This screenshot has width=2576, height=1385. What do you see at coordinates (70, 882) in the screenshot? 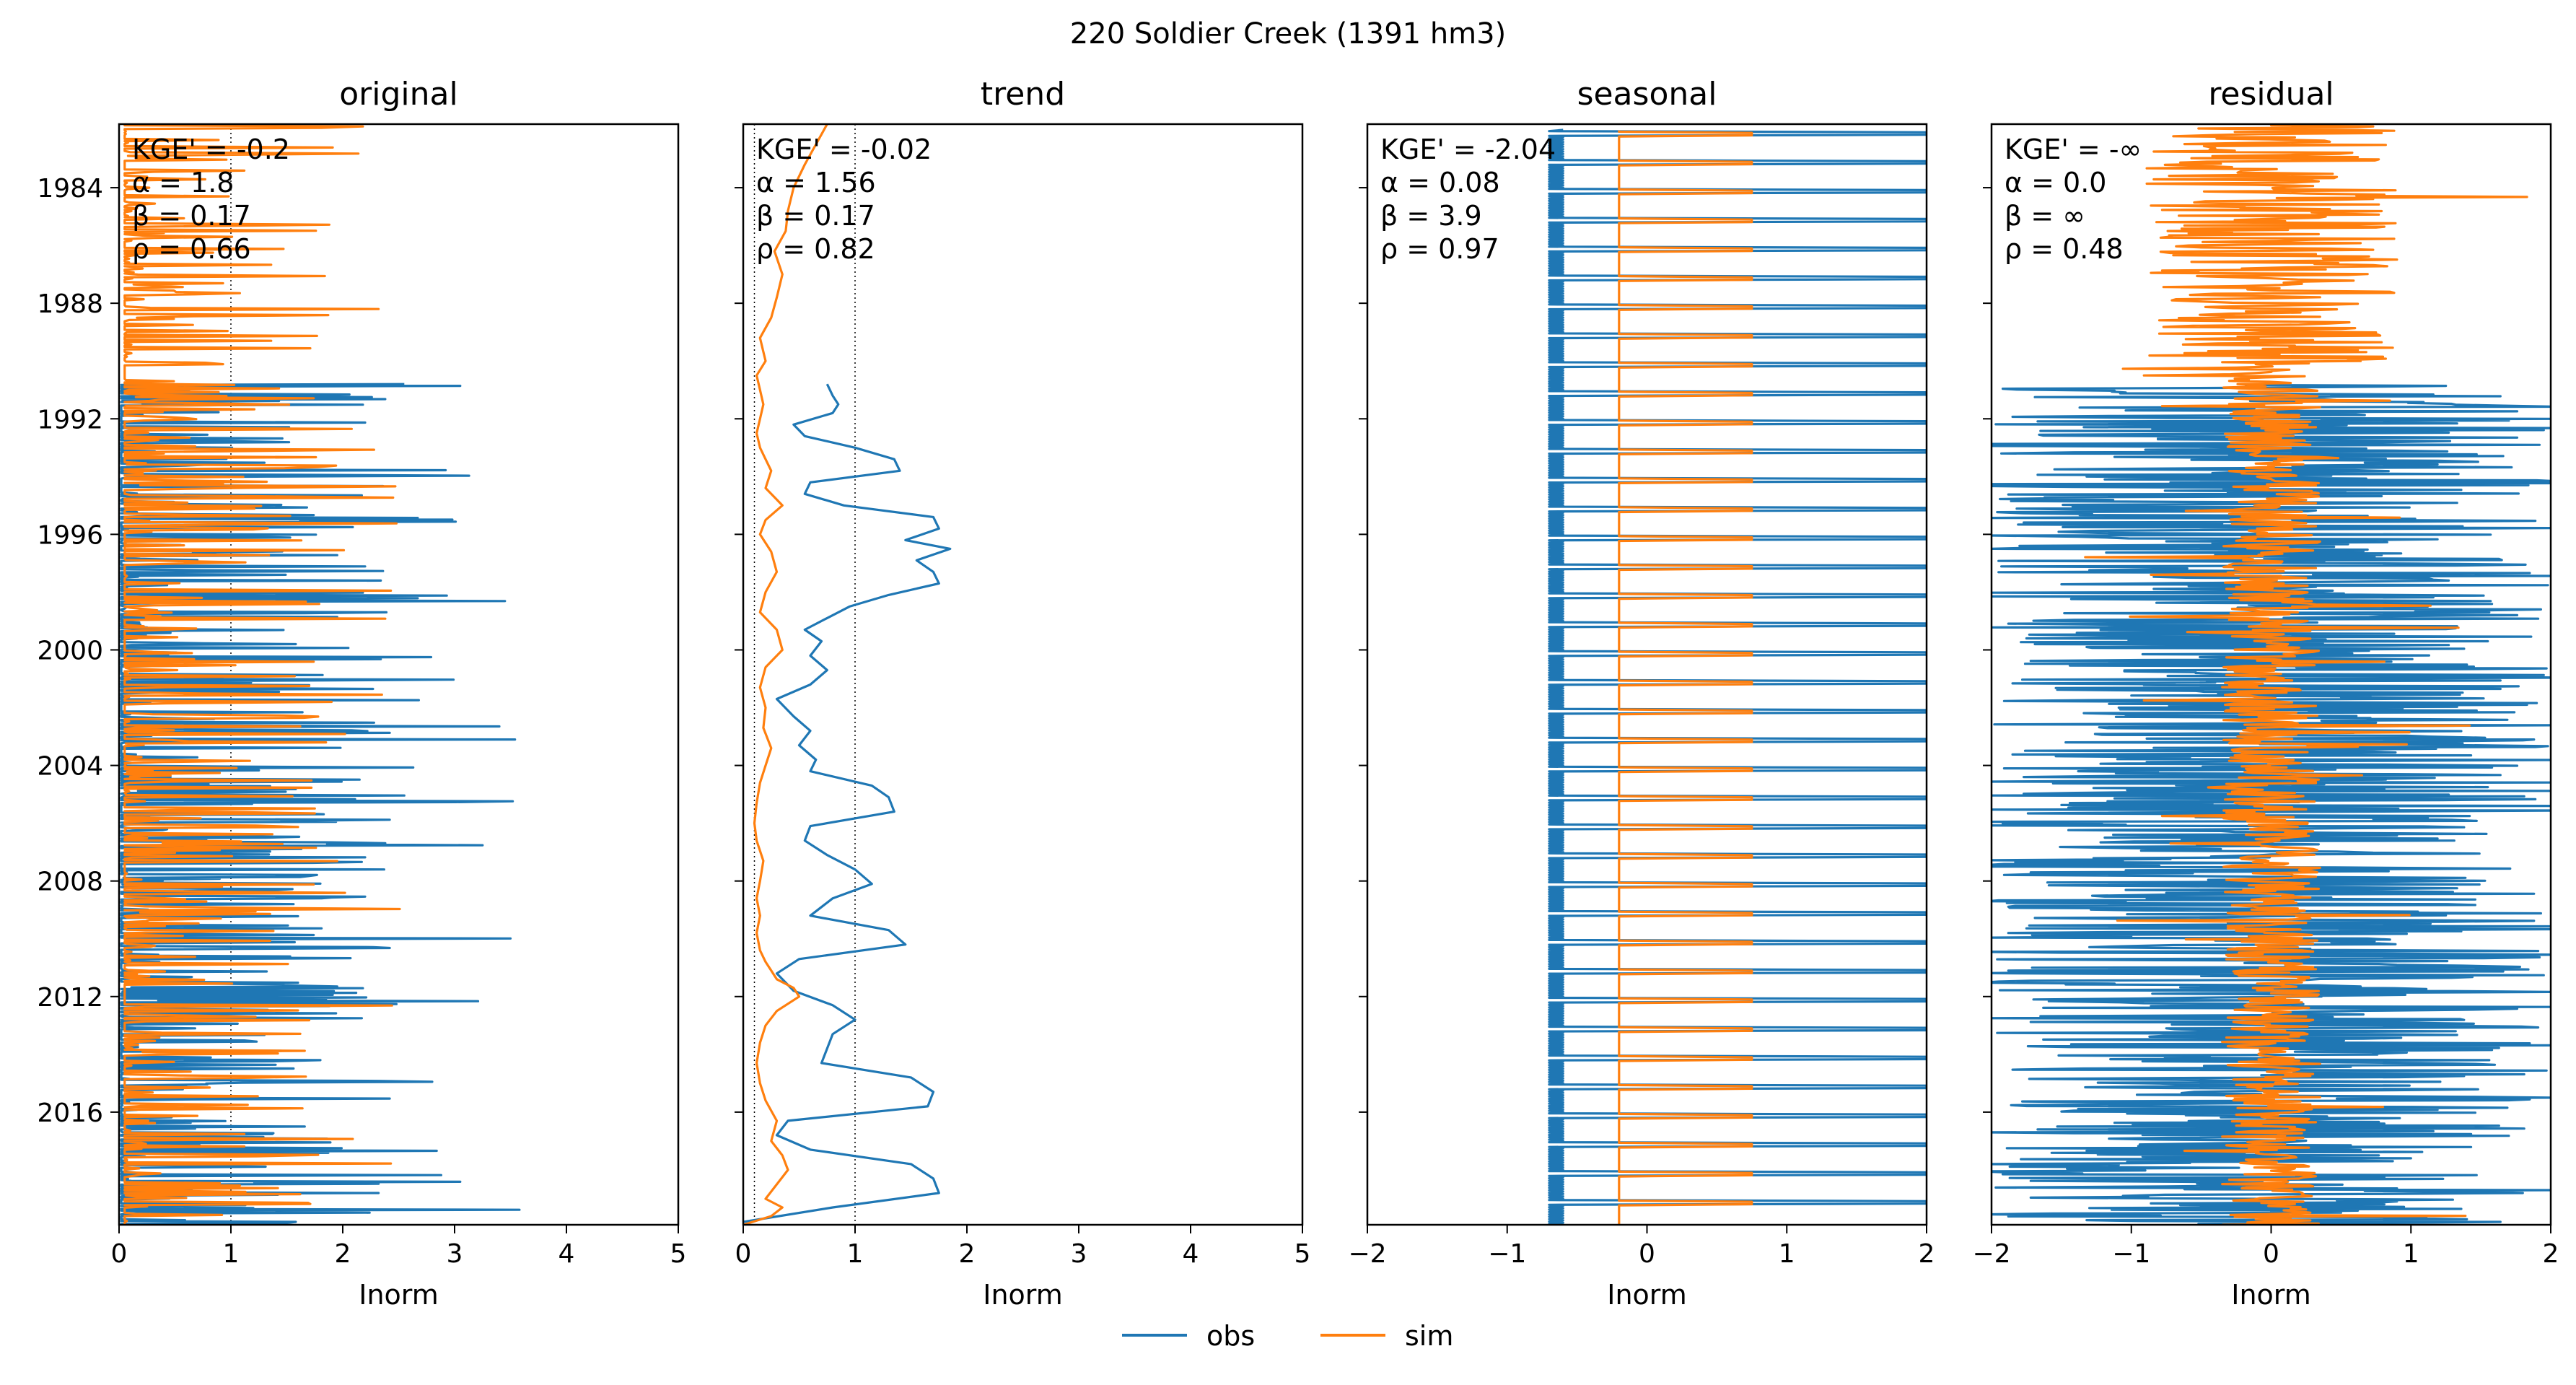
I see `y-tick-label: 2008` at bounding box center [70, 882].